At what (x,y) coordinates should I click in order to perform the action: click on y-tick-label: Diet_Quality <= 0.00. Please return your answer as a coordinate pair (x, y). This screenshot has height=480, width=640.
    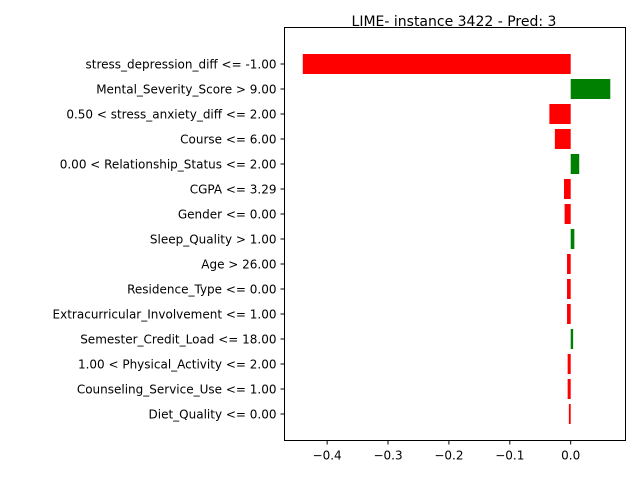
    Looking at the image, I should click on (213, 415).